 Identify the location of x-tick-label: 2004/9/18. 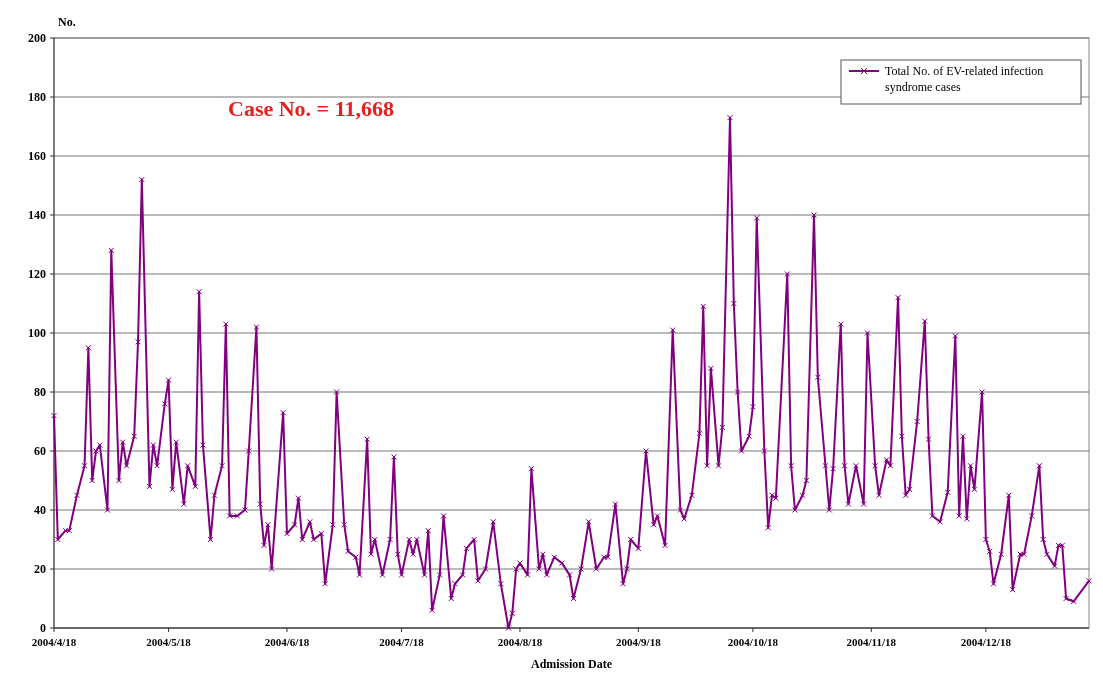
(639, 642).